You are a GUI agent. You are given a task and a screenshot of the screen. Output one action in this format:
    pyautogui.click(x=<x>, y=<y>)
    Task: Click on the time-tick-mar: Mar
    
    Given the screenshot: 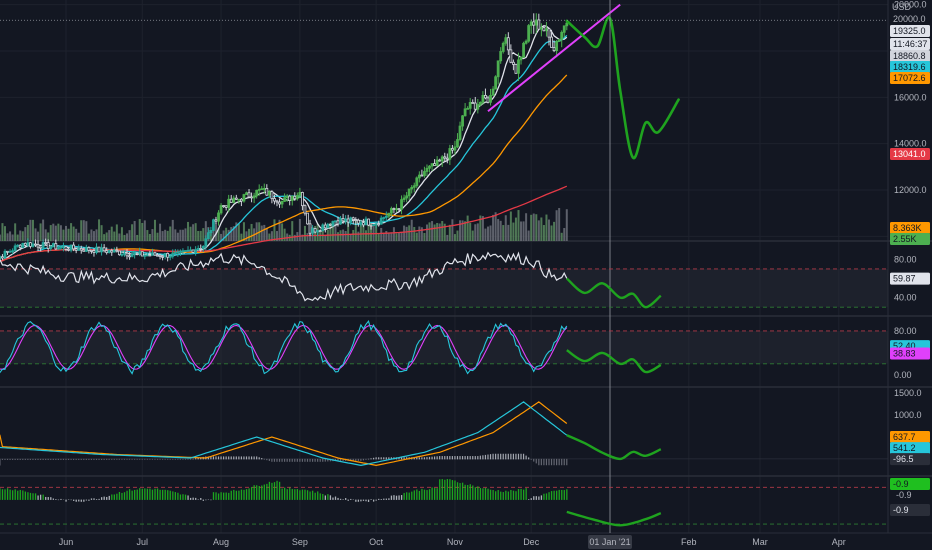 What is the action you would take?
    pyautogui.click(x=760, y=542)
    